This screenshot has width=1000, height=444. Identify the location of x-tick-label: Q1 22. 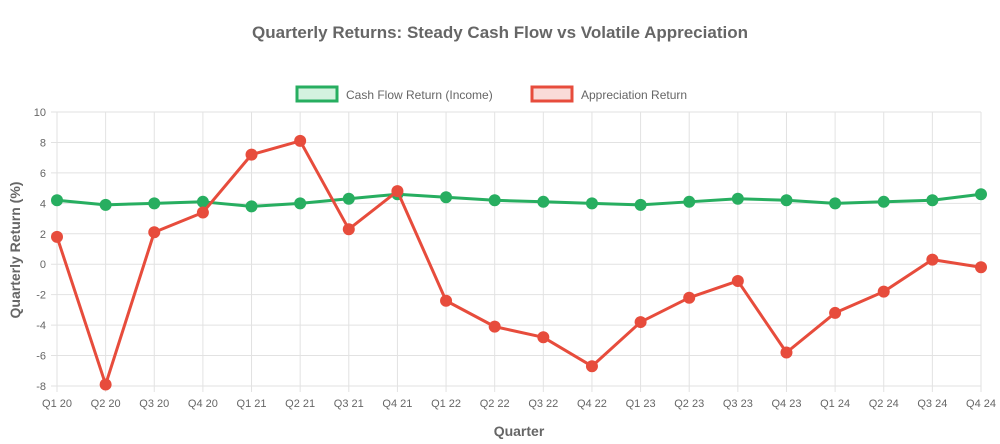
(446, 404).